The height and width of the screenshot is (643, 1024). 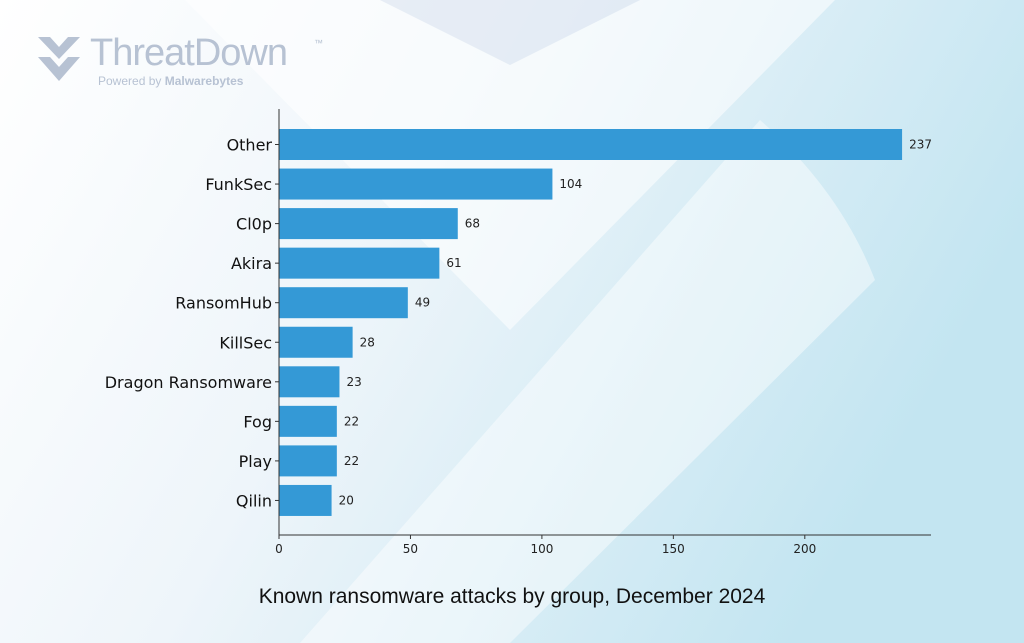 I want to click on category-label: KillSec, so click(x=245, y=342).